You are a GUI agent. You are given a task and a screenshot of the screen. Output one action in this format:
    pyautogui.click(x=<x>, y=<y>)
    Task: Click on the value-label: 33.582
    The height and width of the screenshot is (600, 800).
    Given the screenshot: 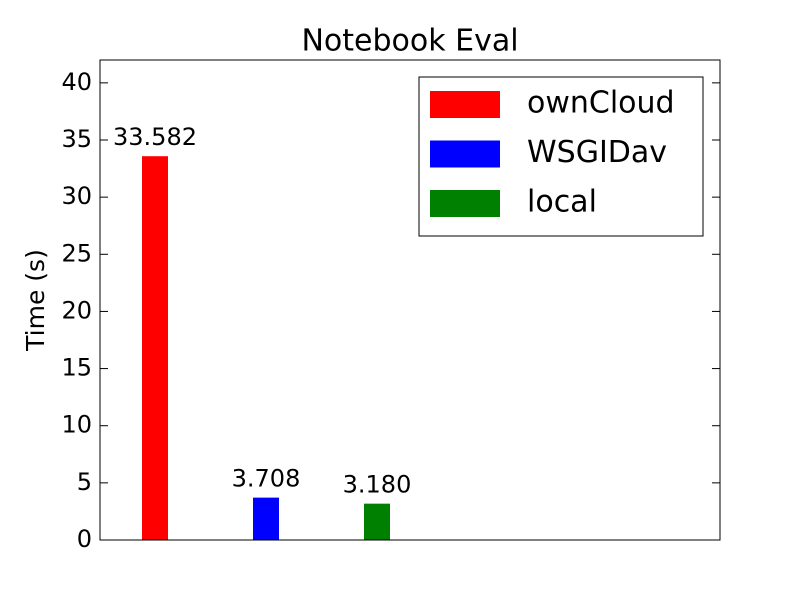 What is the action you would take?
    pyautogui.click(x=155, y=137)
    